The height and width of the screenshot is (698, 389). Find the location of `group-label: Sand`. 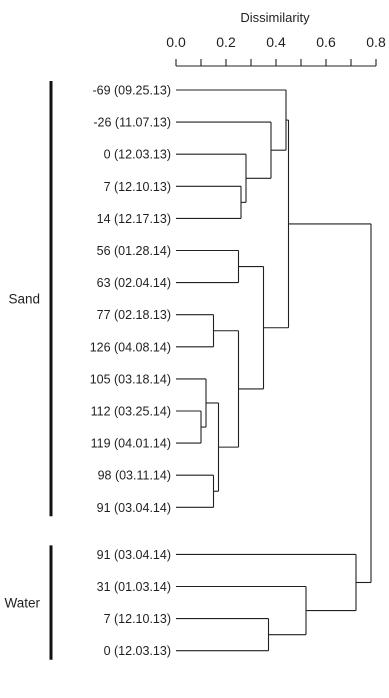

group-label: Sand is located at coordinates (24, 299).